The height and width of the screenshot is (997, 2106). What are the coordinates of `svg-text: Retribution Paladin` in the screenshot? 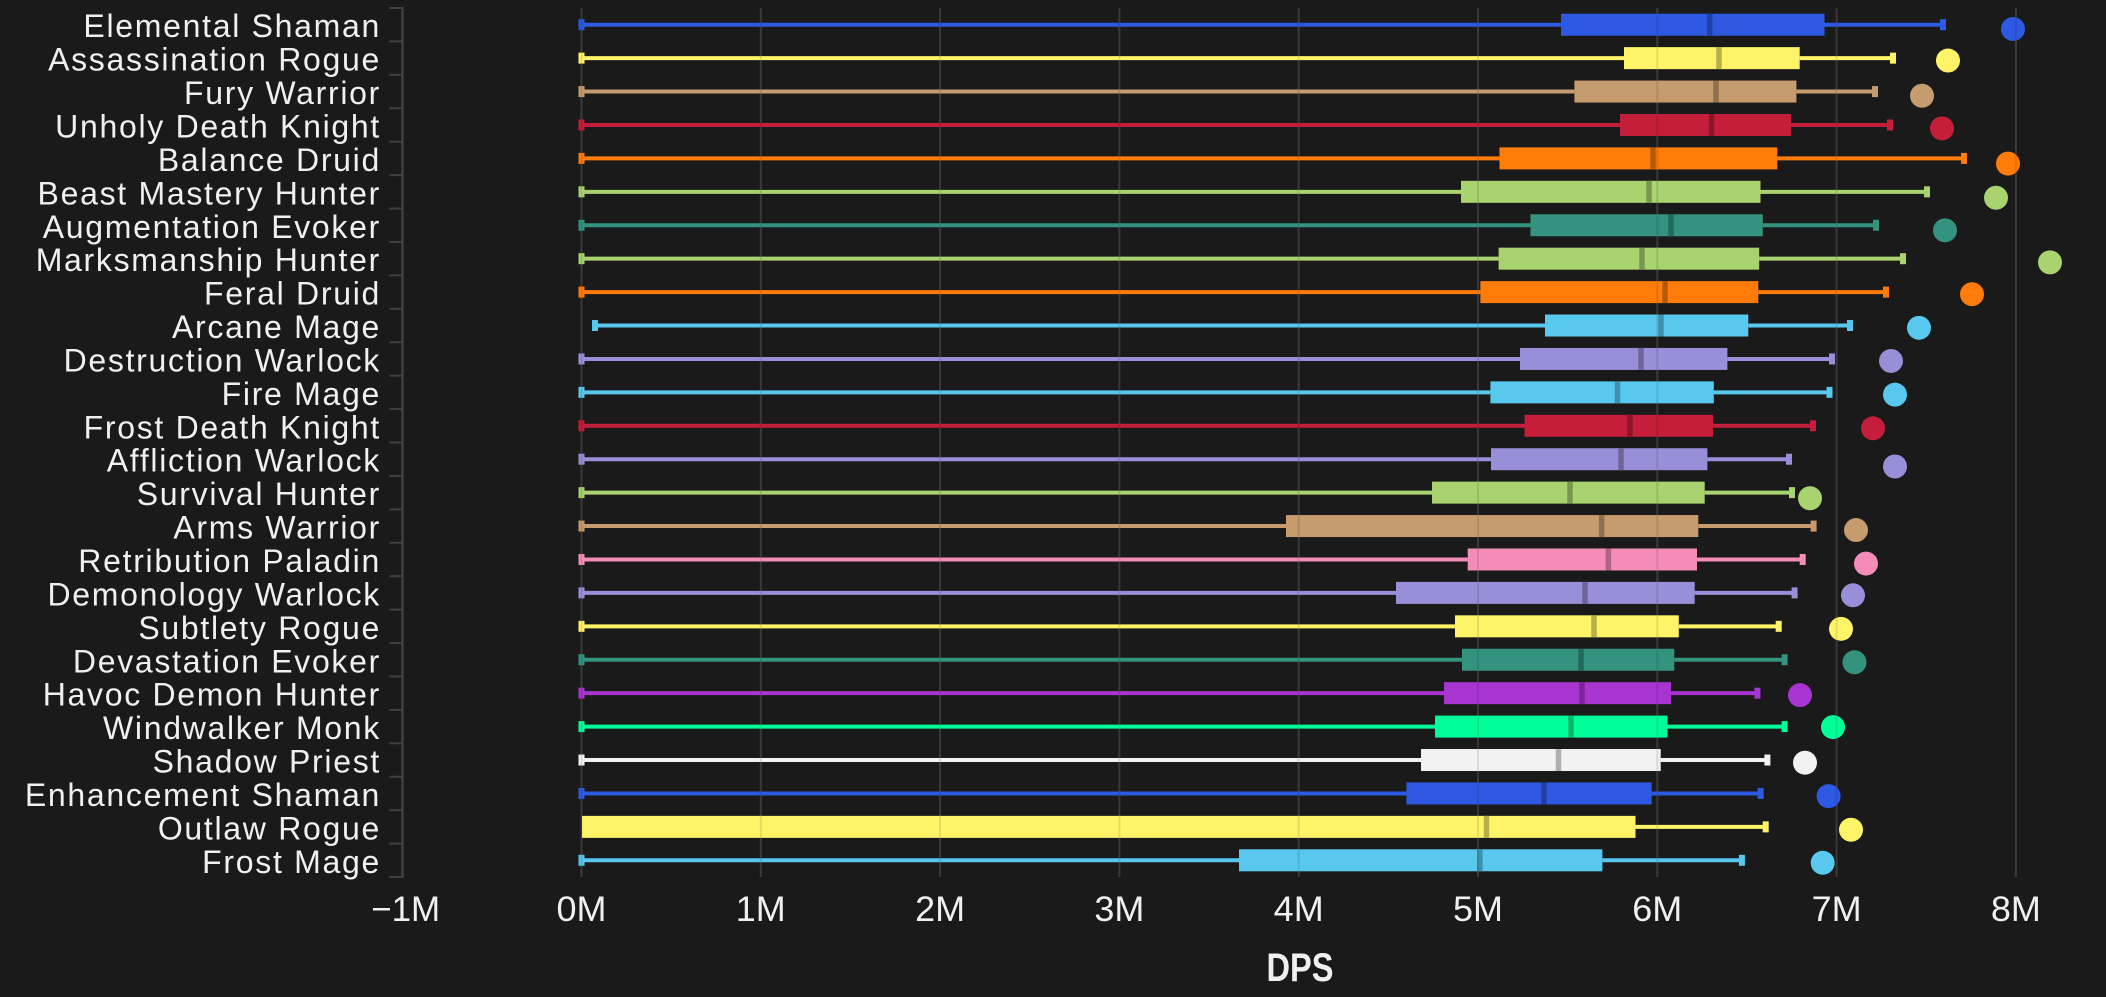 It's located at (229, 561).